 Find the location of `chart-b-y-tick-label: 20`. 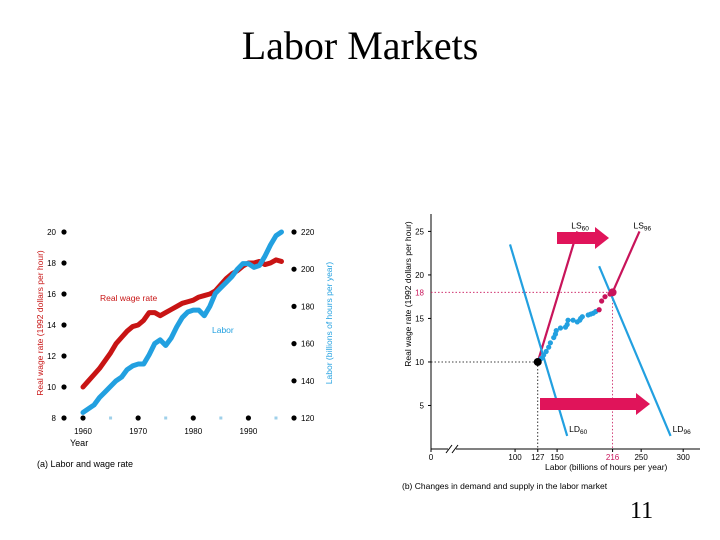

chart-b-y-tick-label: 20 is located at coordinates (419, 275).